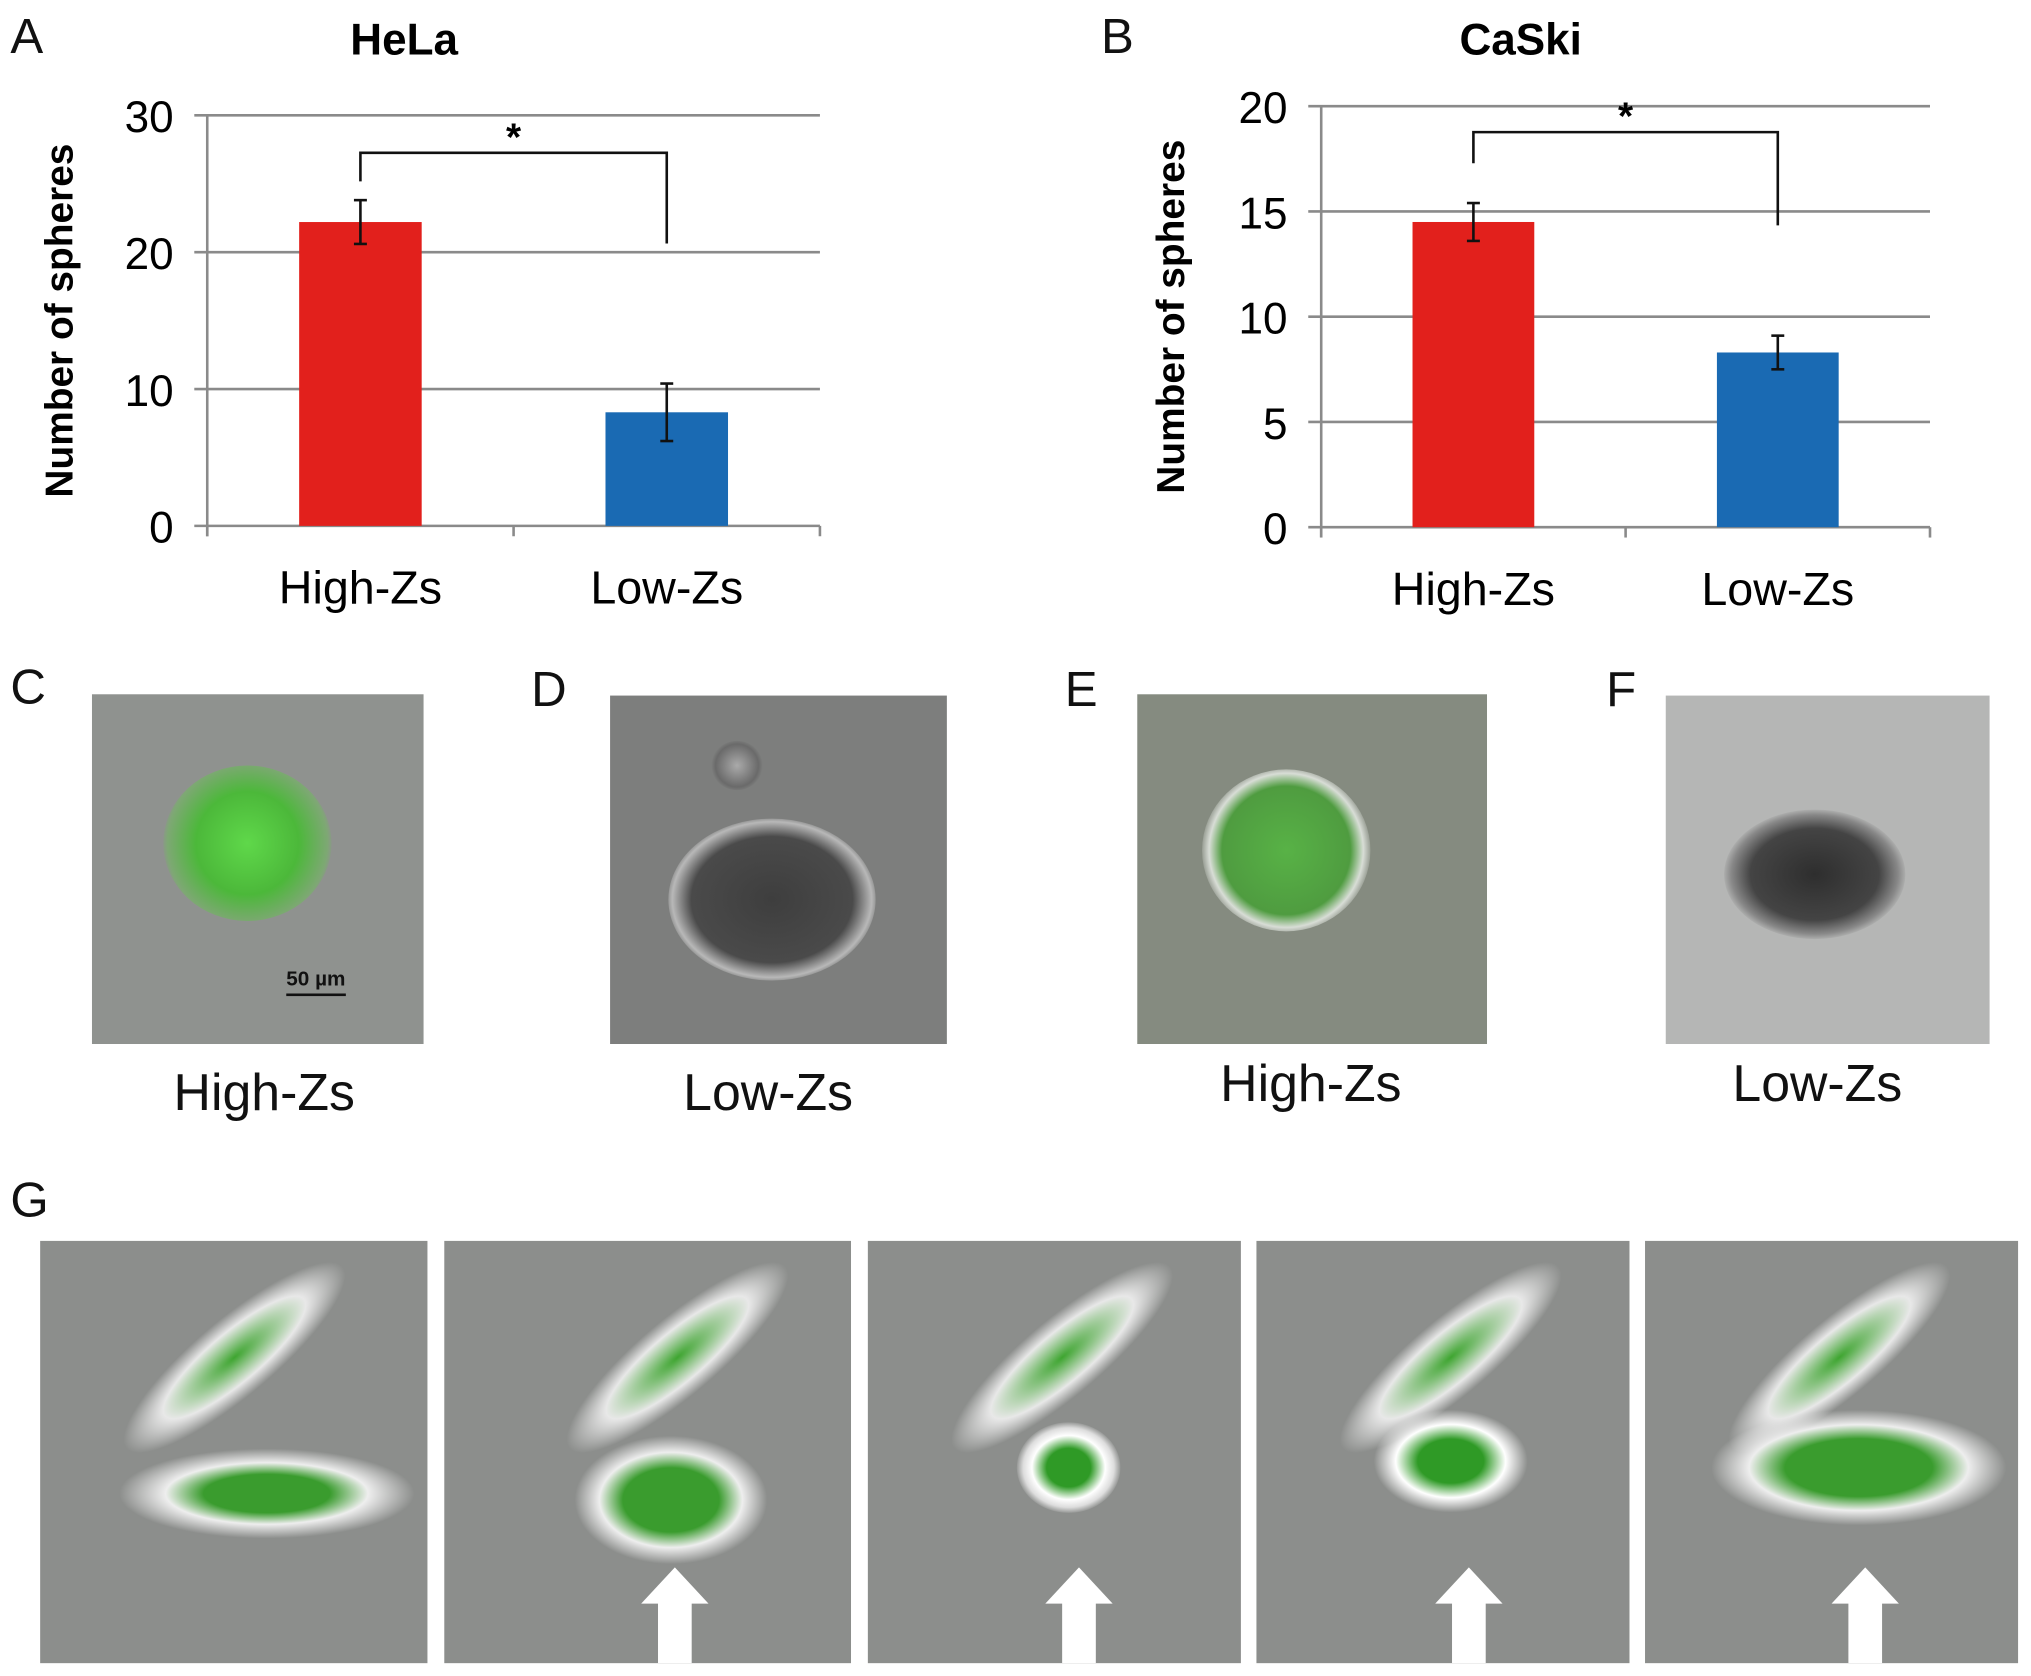 This screenshot has width=2031, height=1676. What do you see at coordinates (28, 688) in the screenshot?
I see `panel-label-c: C` at bounding box center [28, 688].